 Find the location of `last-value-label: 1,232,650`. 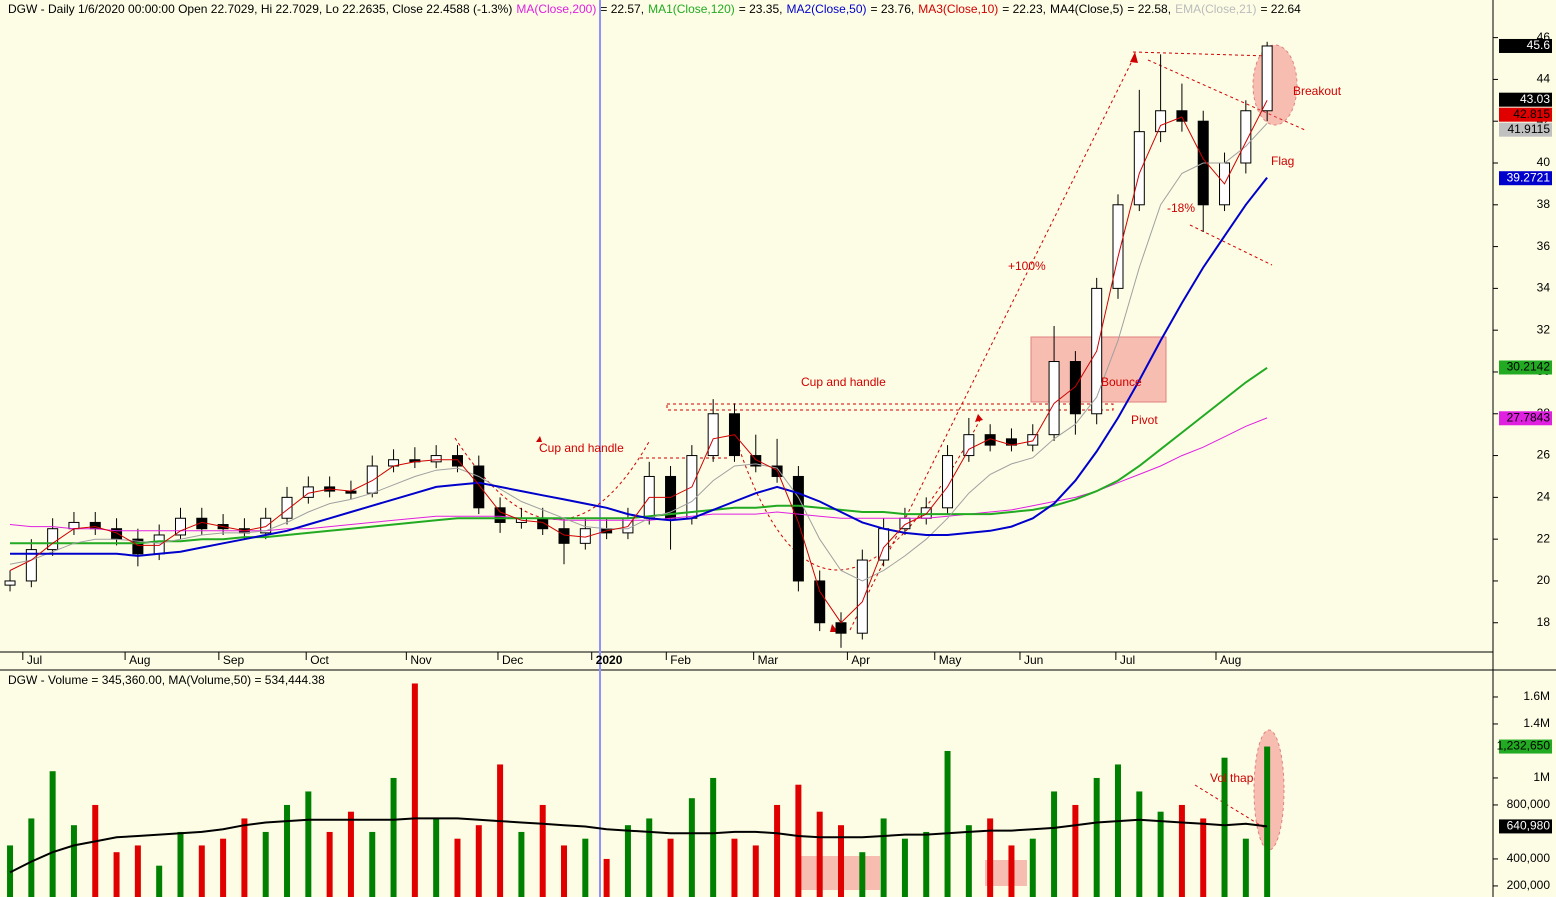

last-value-label: 1,232,650 is located at coordinates (1524, 746).